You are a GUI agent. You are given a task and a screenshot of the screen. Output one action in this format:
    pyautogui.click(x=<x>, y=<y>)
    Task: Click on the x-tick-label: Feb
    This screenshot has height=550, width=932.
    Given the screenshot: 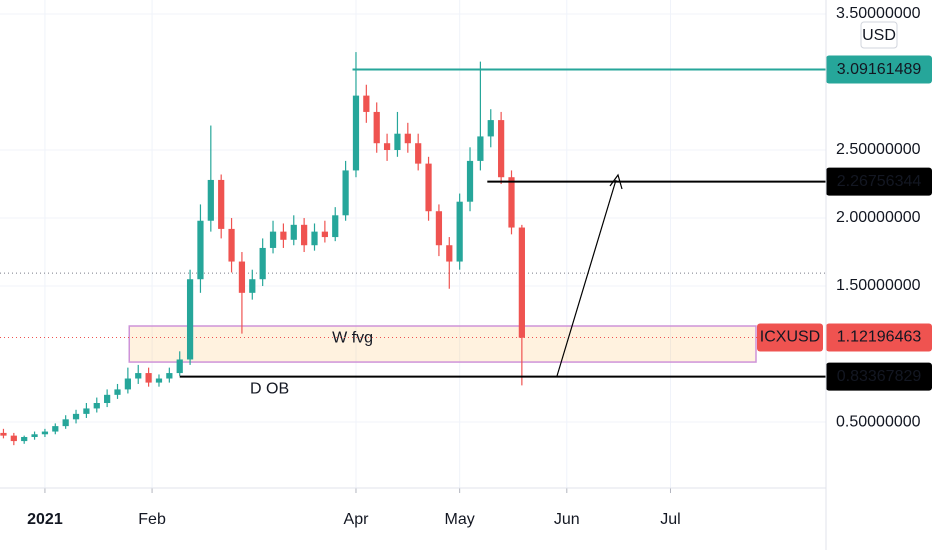 What is the action you would take?
    pyautogui.click(x=152, y=519)
    